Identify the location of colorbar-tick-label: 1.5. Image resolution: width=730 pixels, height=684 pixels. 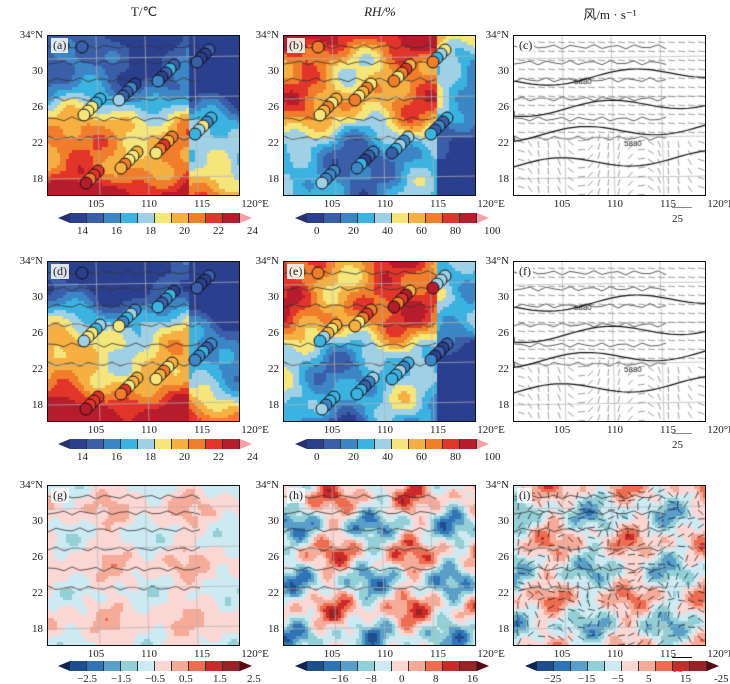
(220, 678).